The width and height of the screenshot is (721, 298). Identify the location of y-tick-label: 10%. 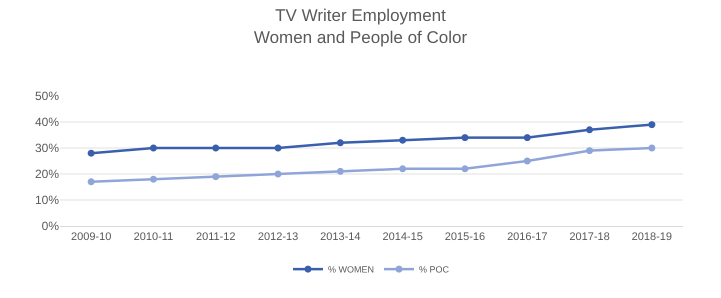
(47, 200).